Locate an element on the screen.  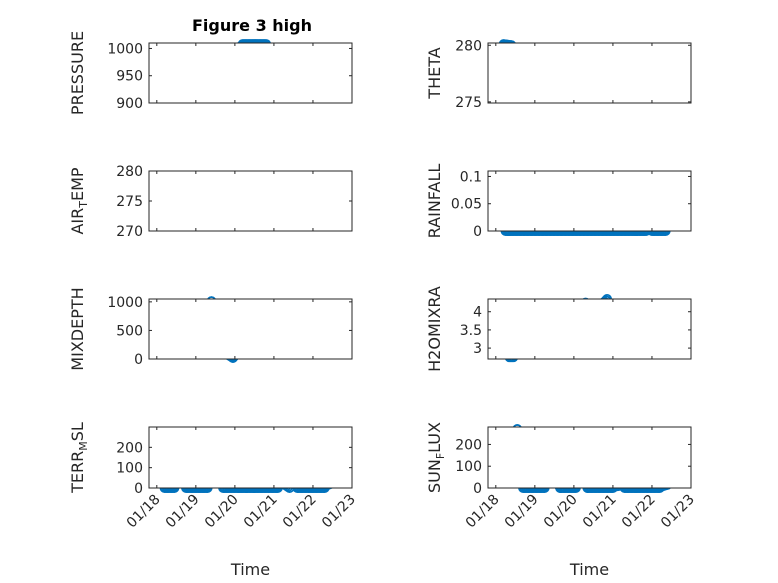
y-tick-label: 3.5 is located at coordinates (471, 331).